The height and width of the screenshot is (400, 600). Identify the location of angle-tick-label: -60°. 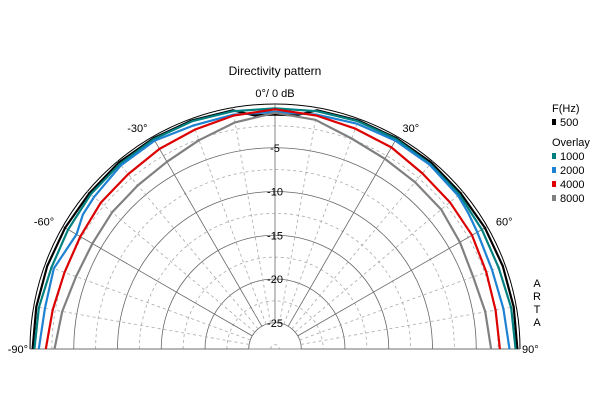
(44, 223).